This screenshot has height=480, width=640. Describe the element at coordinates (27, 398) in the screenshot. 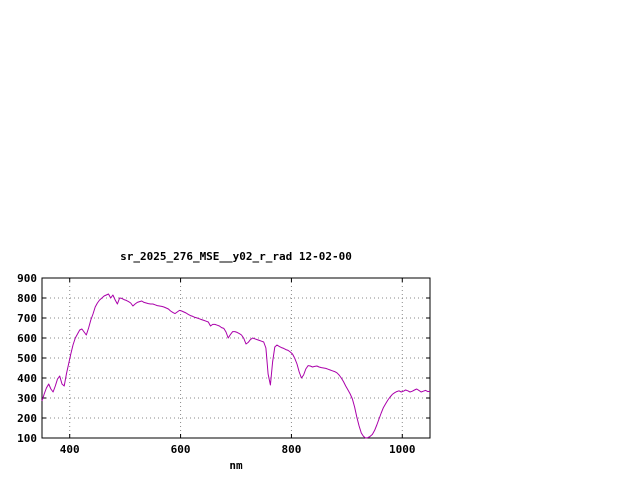

I see `y-tick-label: 300` at that location.